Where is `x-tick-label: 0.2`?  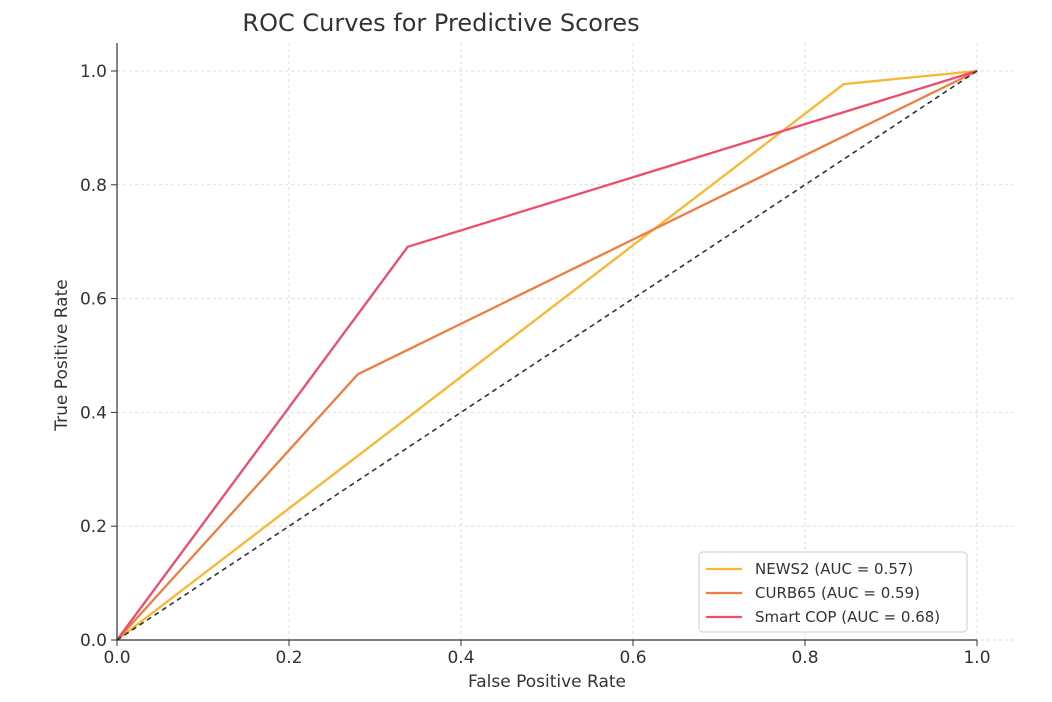 x-tick-label: 0.2 is located at coordinates (288, 658).